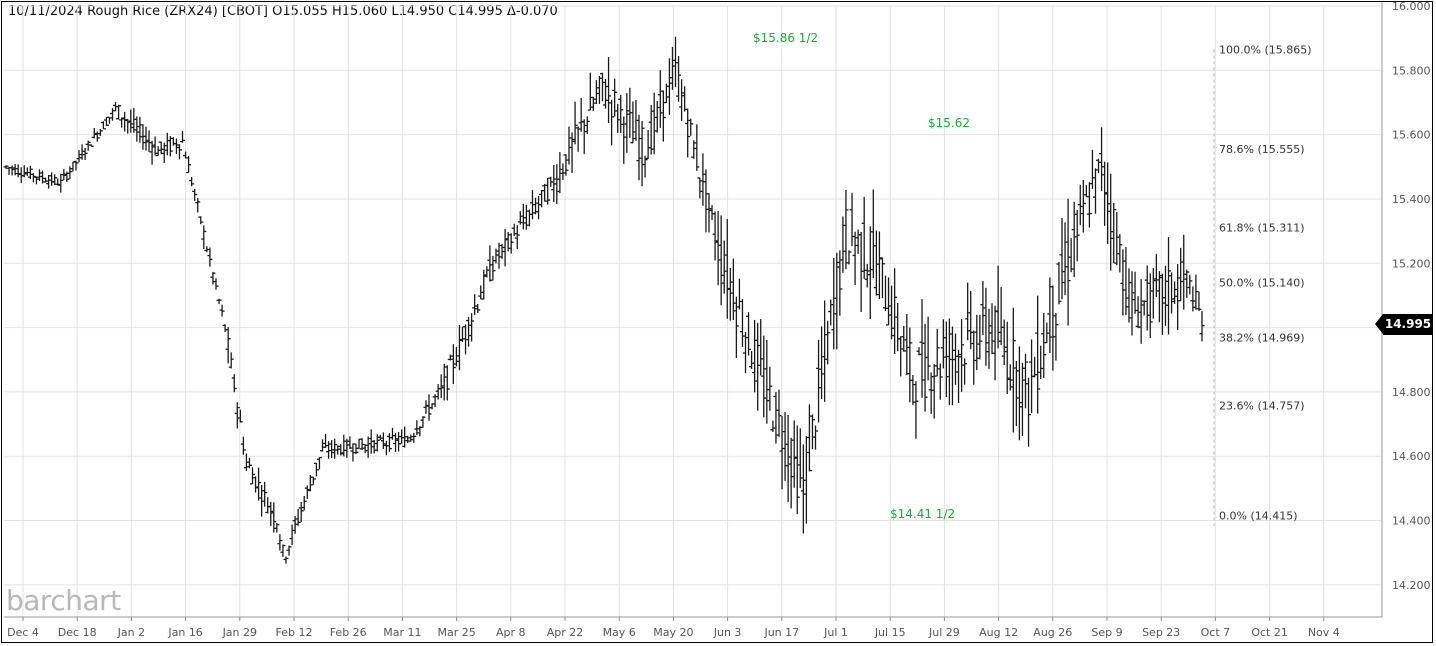  Describe the element at coordinates (1411, 392) in the screenshot. I see `y-tick-label: 14.800` at that location.